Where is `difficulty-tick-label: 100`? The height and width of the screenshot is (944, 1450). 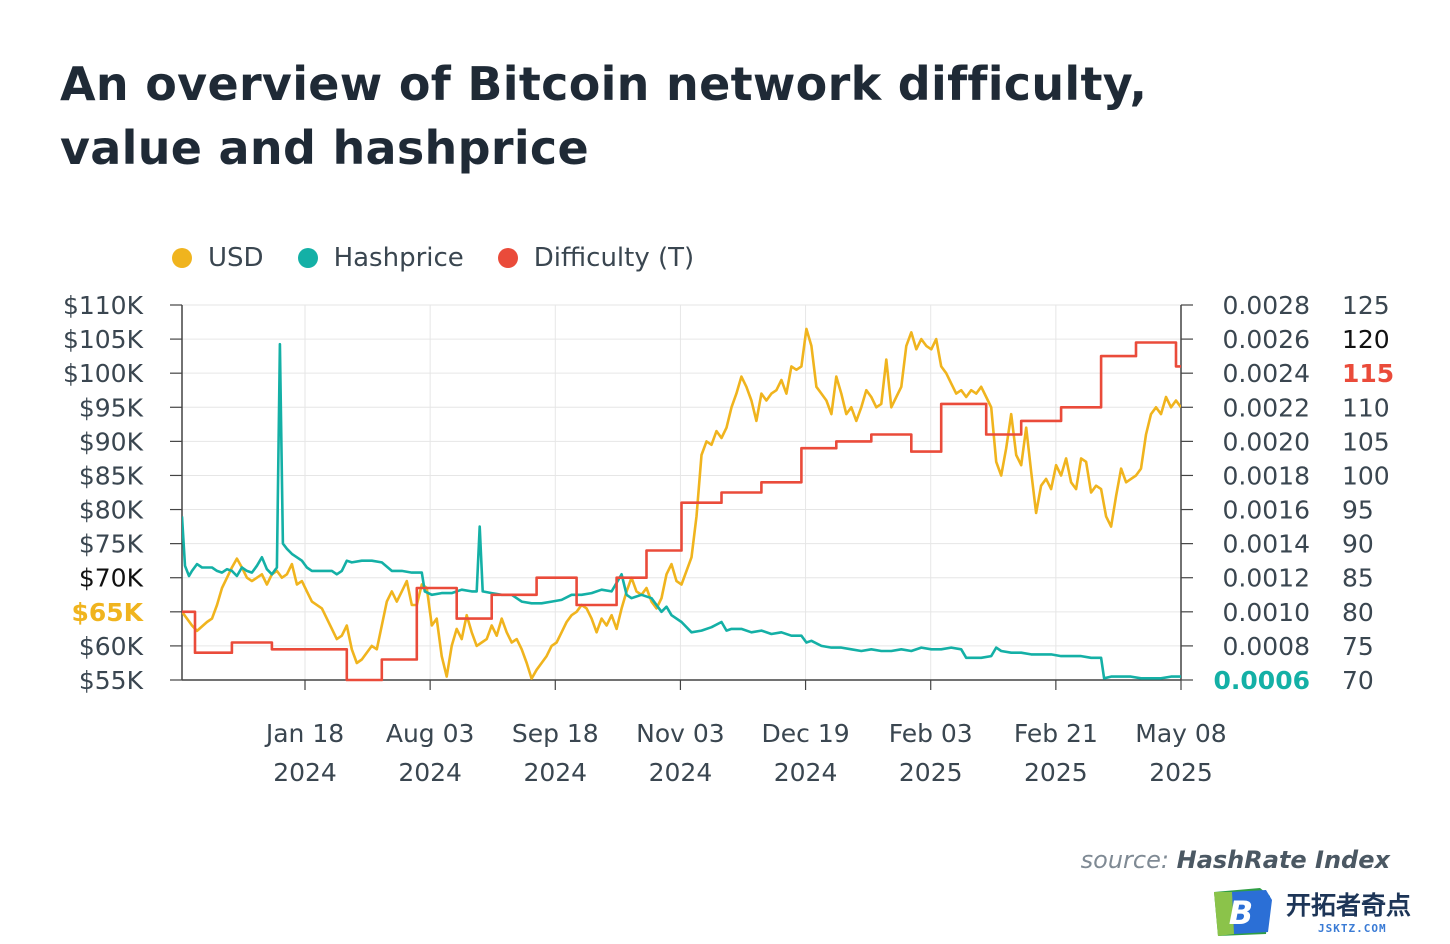
difficulty-tick-label: 100 is located at coordinates (1366, 475).